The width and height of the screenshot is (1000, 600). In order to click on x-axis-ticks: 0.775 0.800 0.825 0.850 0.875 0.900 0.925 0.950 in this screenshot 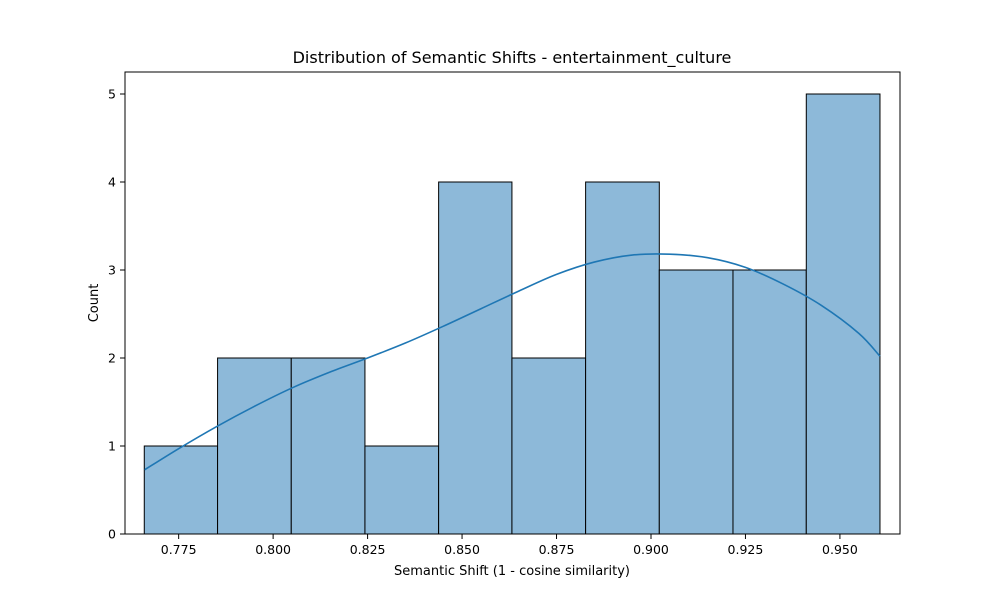, I will do `click(509, 545)`.